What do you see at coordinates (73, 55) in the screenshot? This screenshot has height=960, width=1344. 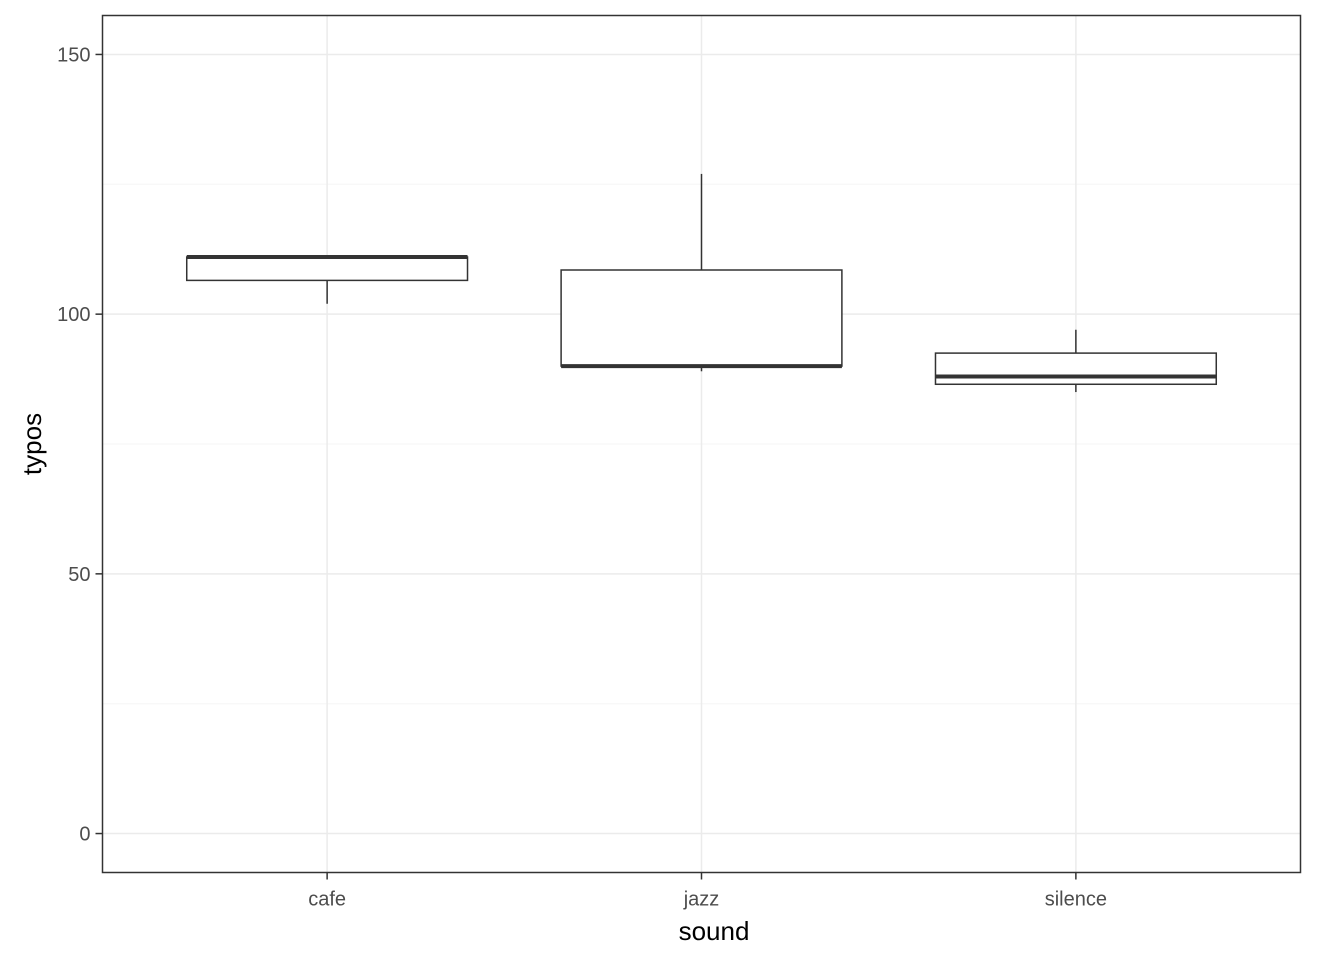 I see `y-tick-label: 150` at bounding box center [73, 55].